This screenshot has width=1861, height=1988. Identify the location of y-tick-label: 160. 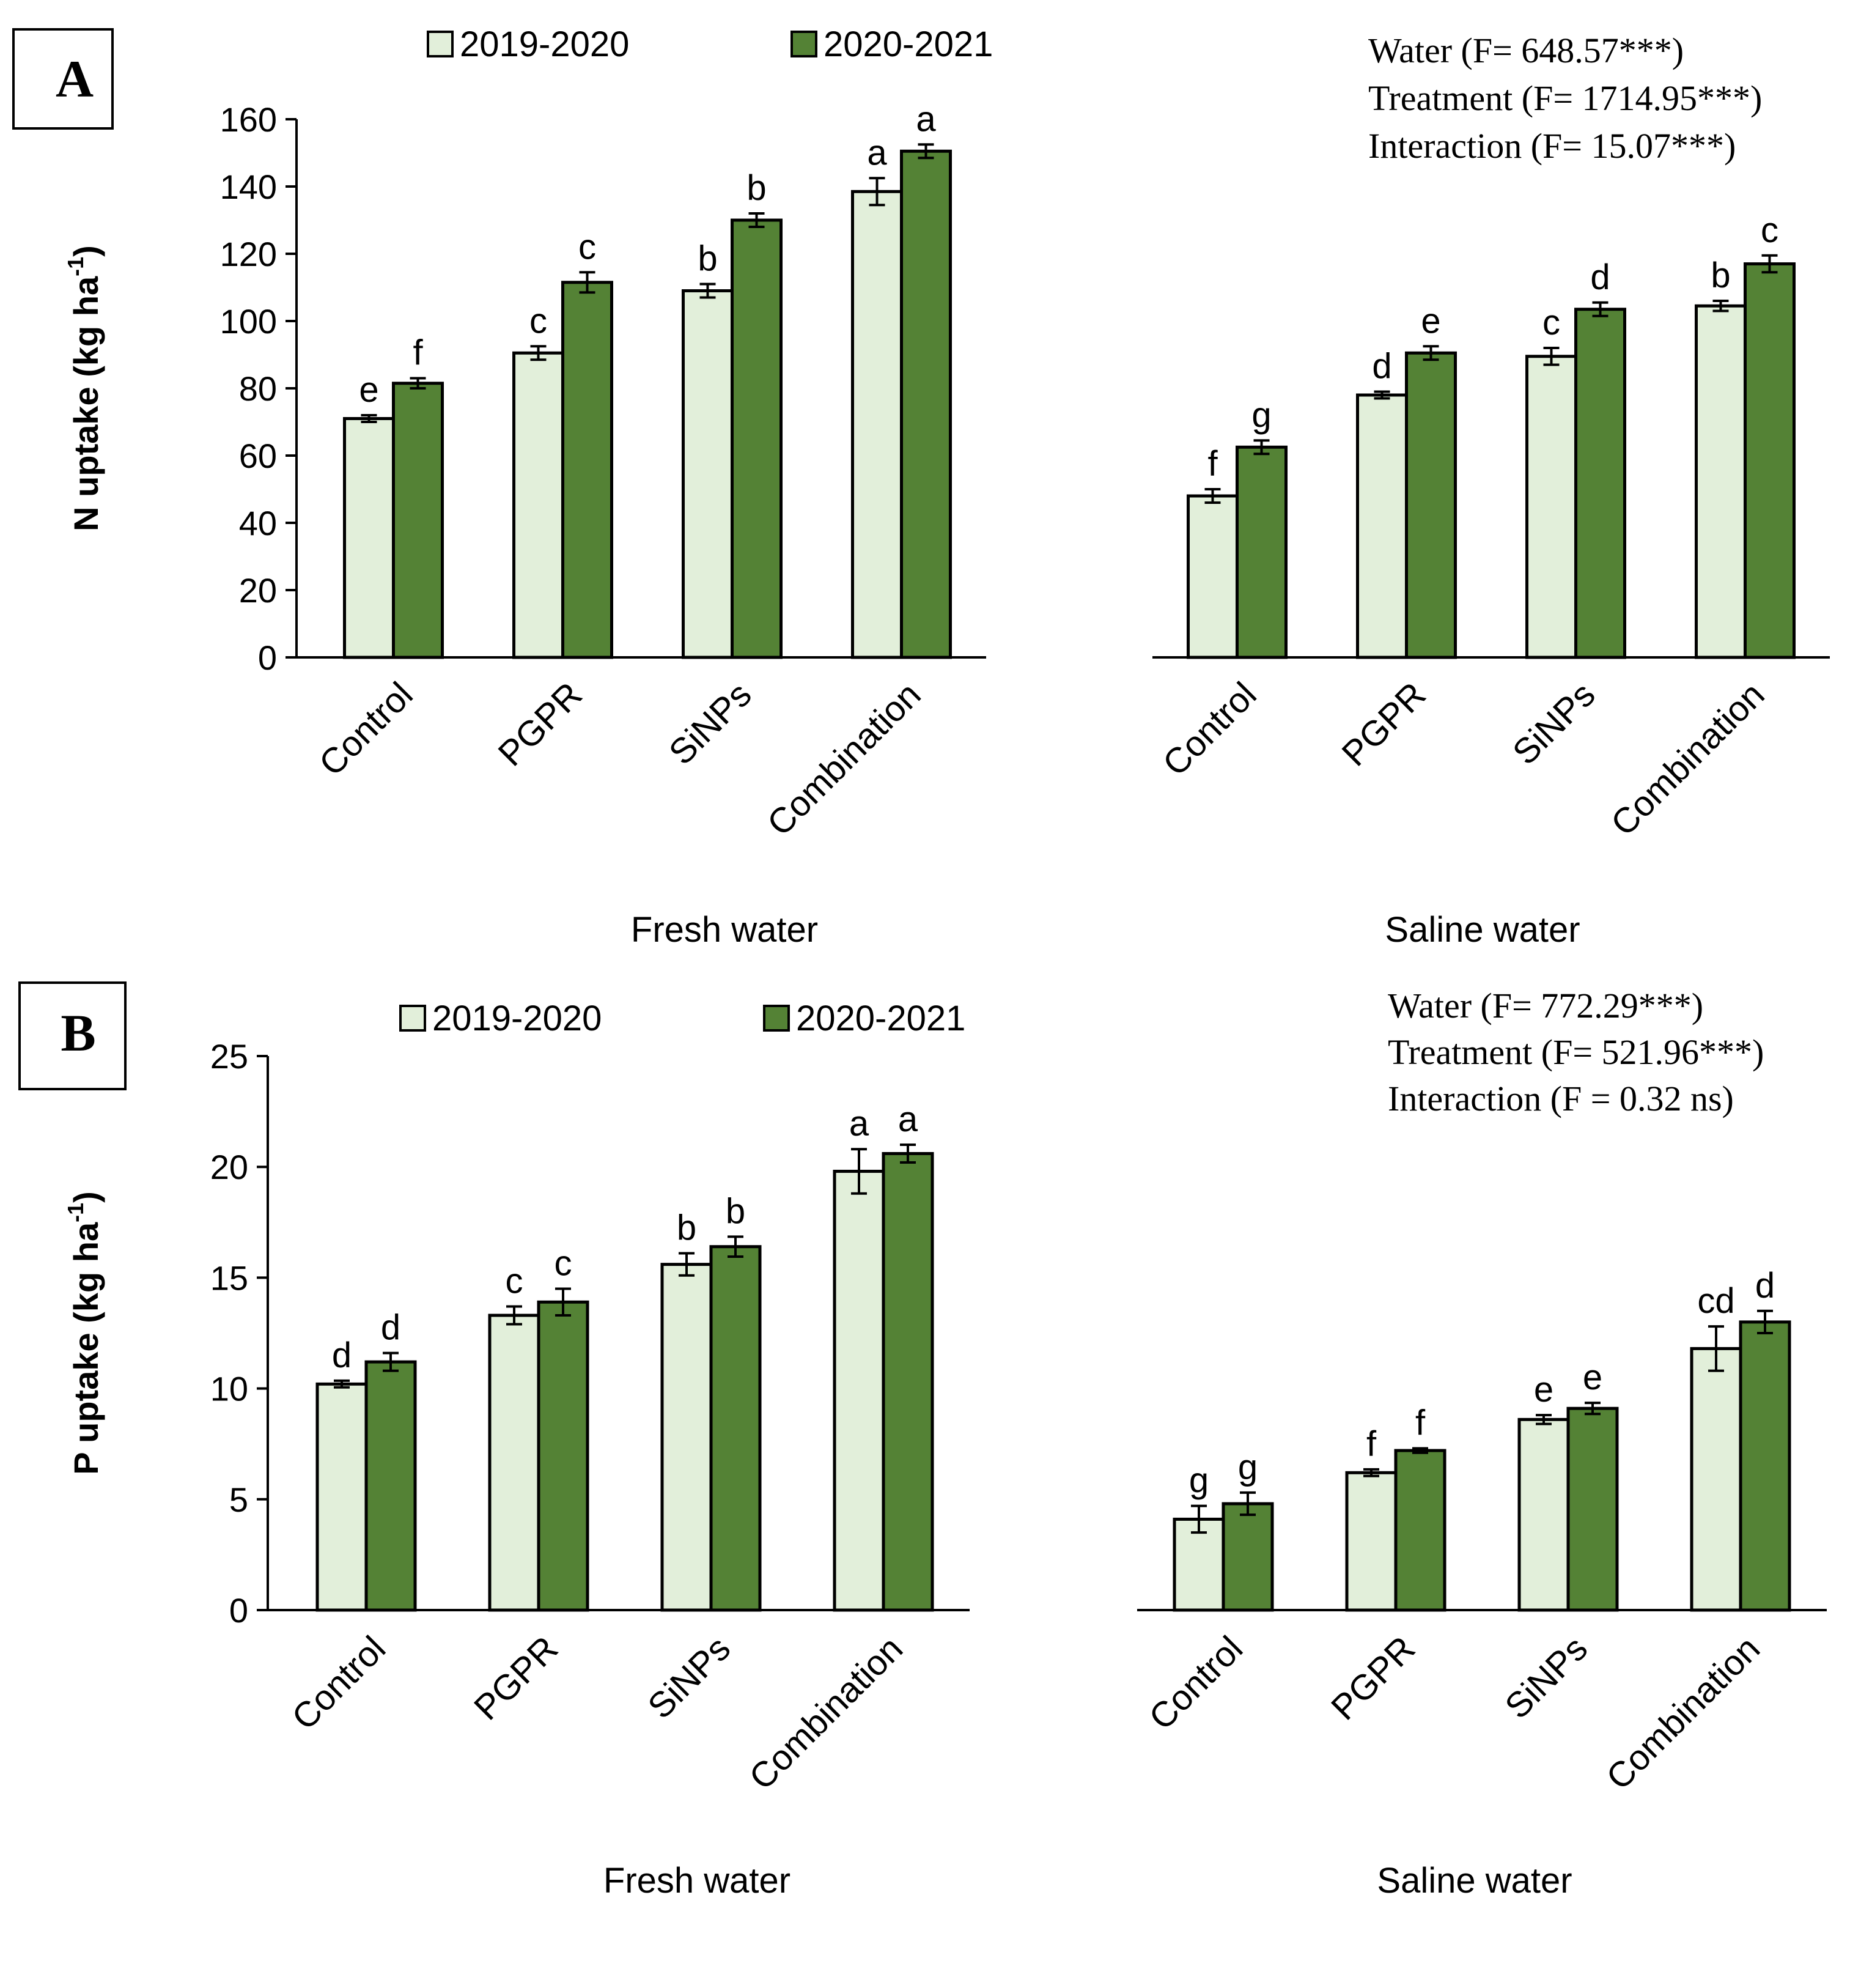
(249, 120).